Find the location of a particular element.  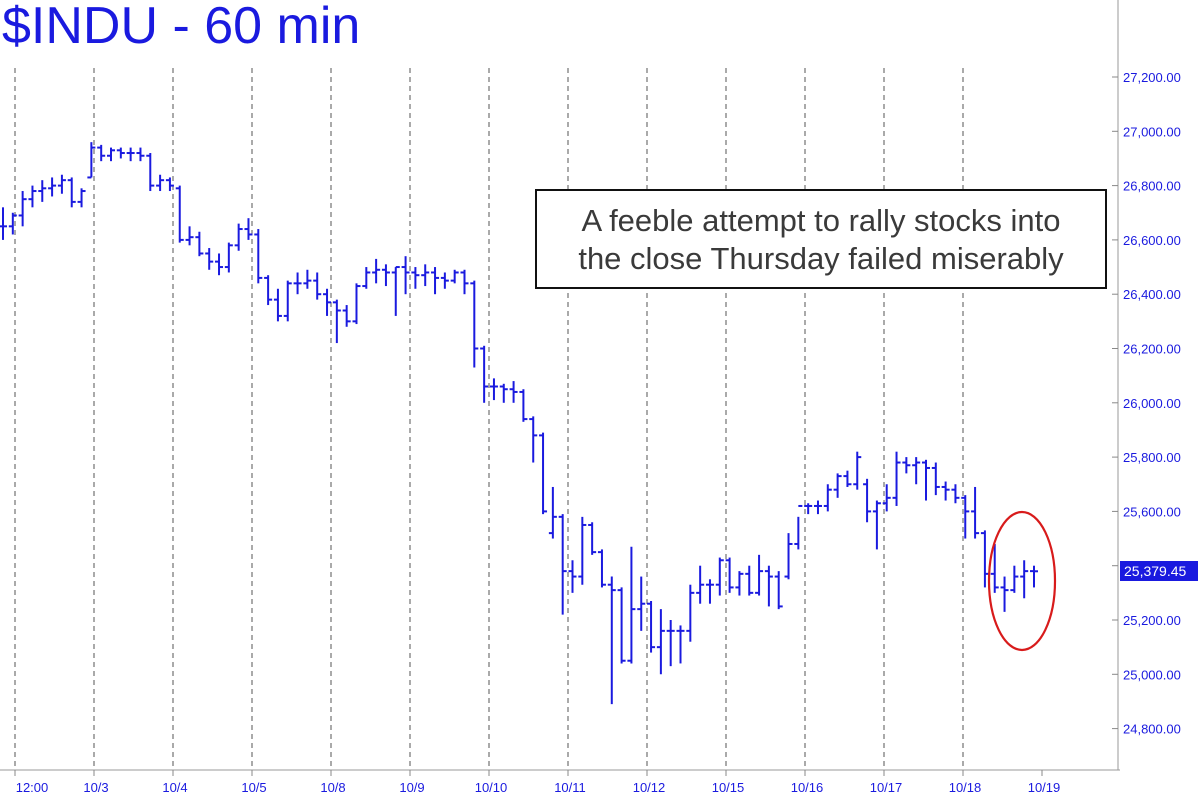

x-tick-label: 10/16 is located at coordinates (807, 787).